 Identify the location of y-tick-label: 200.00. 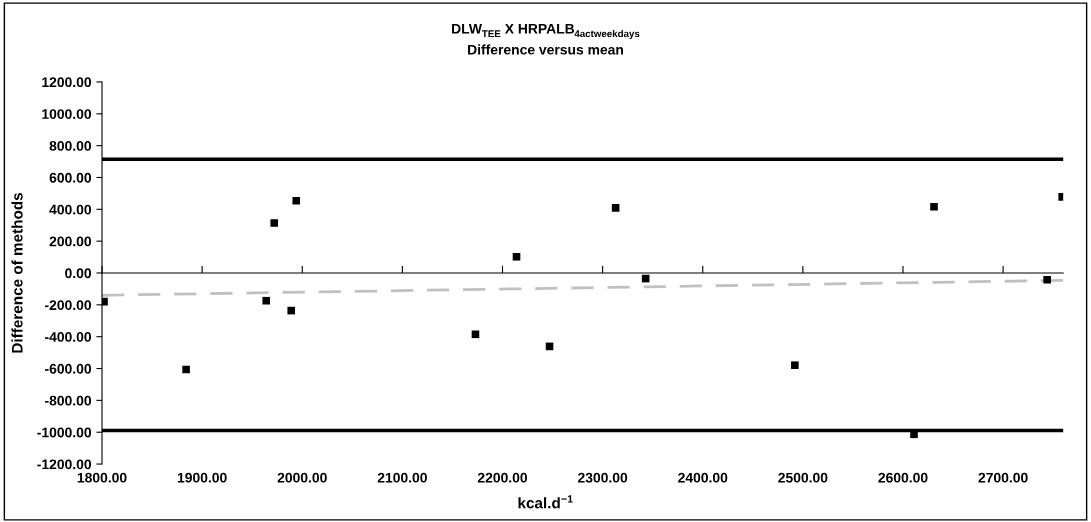
(70, 241).